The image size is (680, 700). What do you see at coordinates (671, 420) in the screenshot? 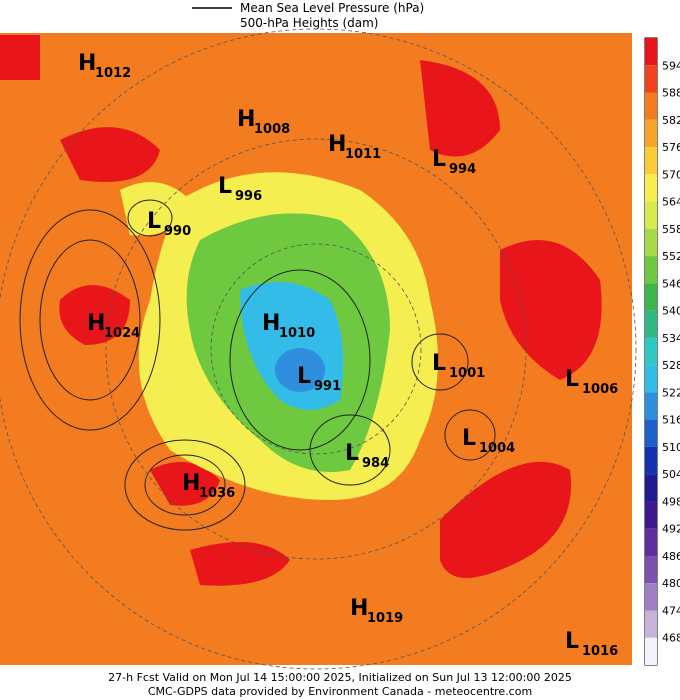
I see `colorbar-label: 516` at bounding box center [671, 420].